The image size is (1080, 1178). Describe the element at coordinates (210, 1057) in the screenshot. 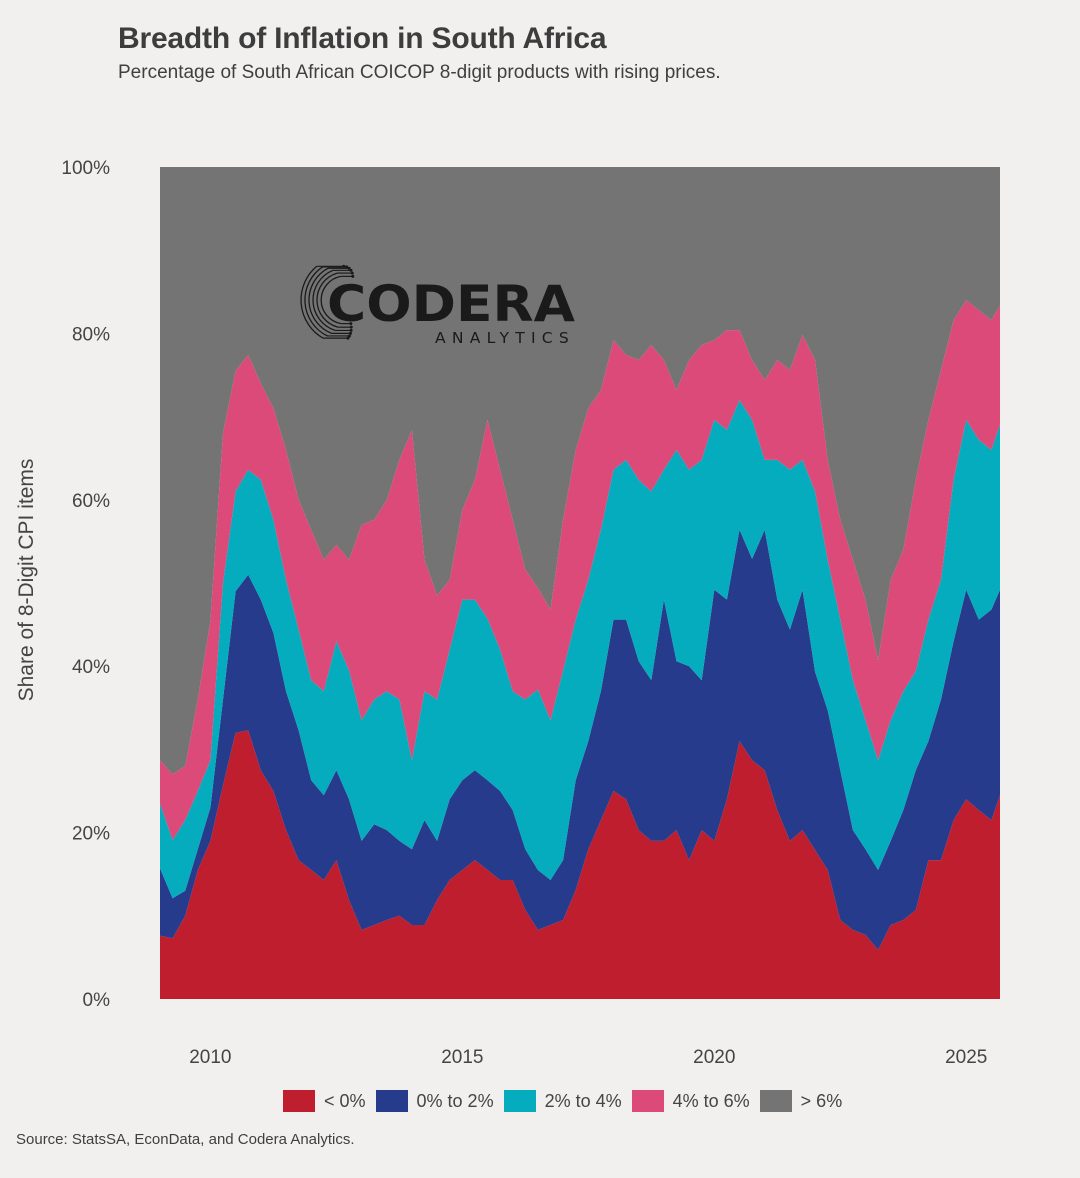

I see `x-tick-label: 2010` at that location.